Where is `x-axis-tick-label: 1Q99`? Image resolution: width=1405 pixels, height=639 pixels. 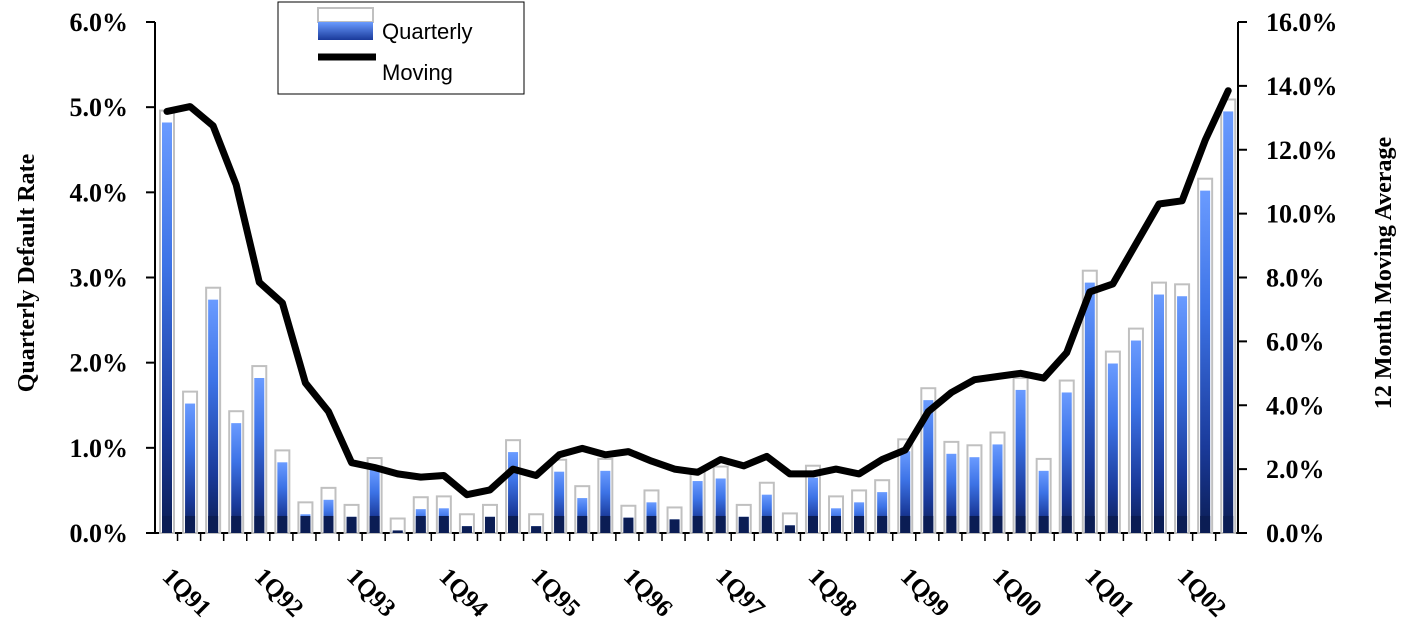 x-axis-tick-label: 1Q99 is located at coordinates (924, 592).